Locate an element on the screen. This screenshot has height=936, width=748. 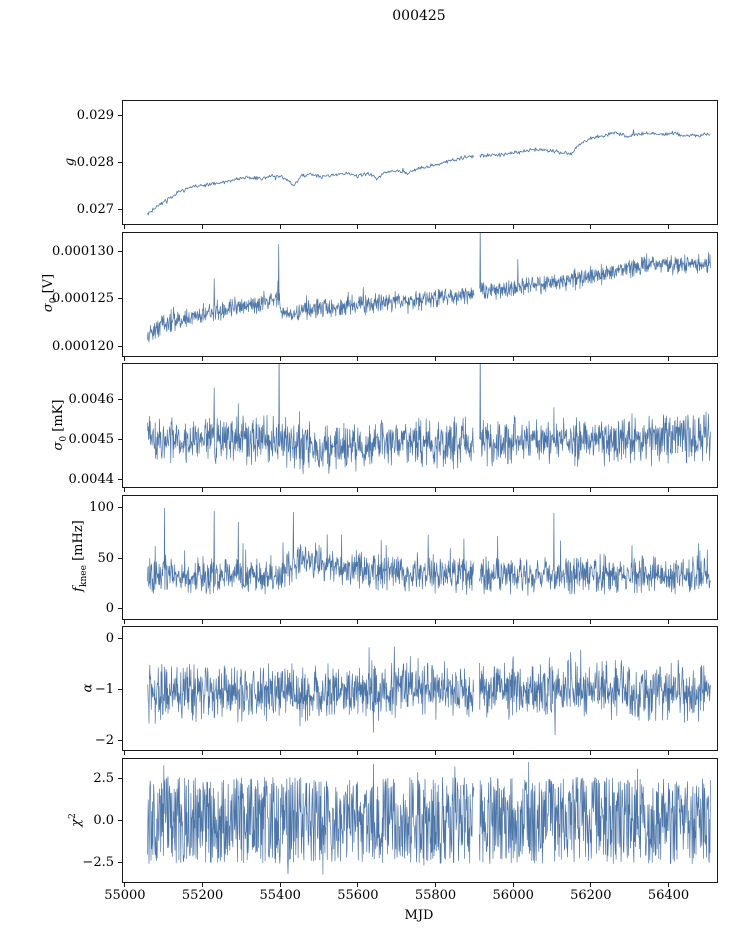
y-tick-label: 0.000130 is located at coordinates (82, 251).